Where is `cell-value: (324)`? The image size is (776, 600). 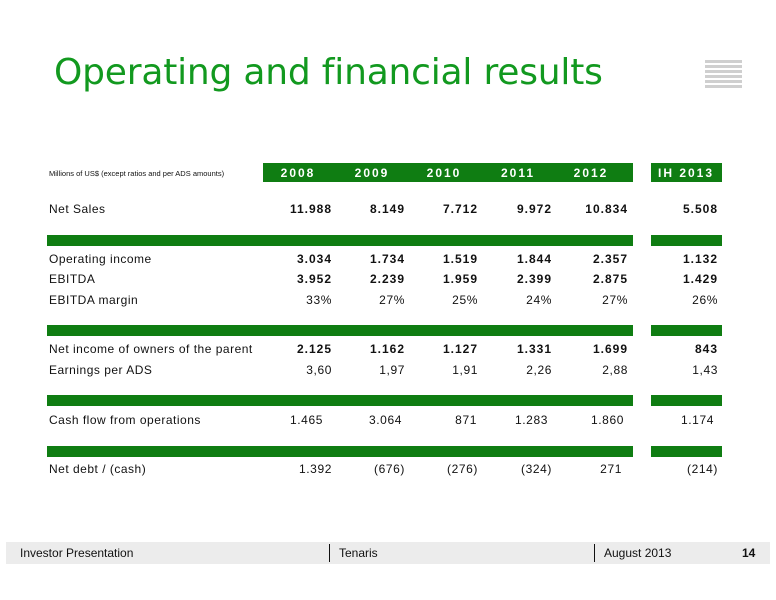 cell-value: (324) is located at coordinates (536, 469).